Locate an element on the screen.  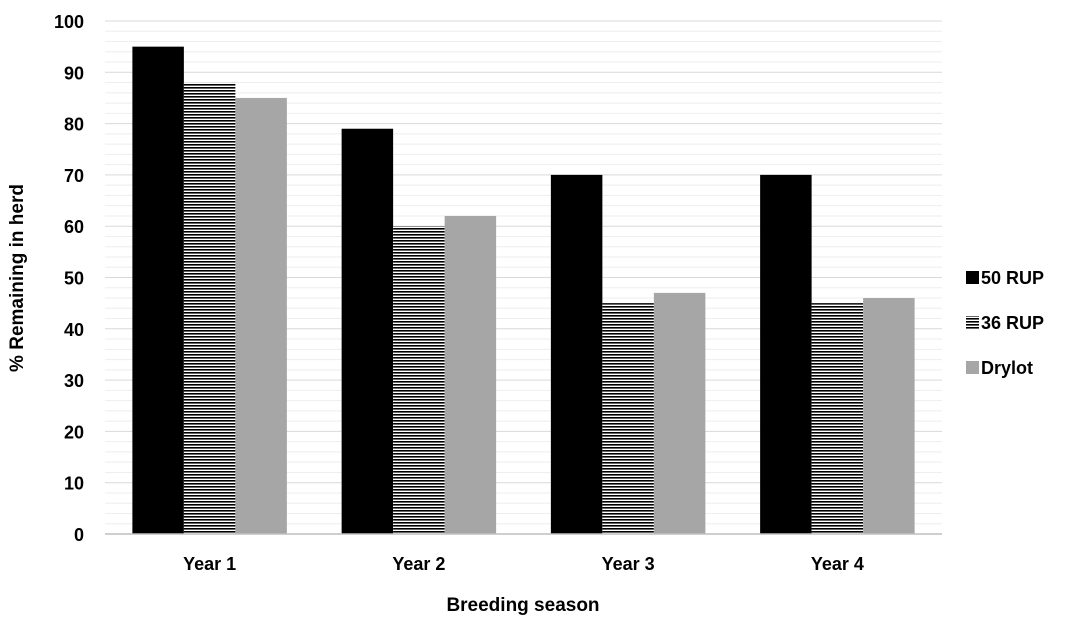
x-tick-label: Year 3 is located at coordinates (628, 564).